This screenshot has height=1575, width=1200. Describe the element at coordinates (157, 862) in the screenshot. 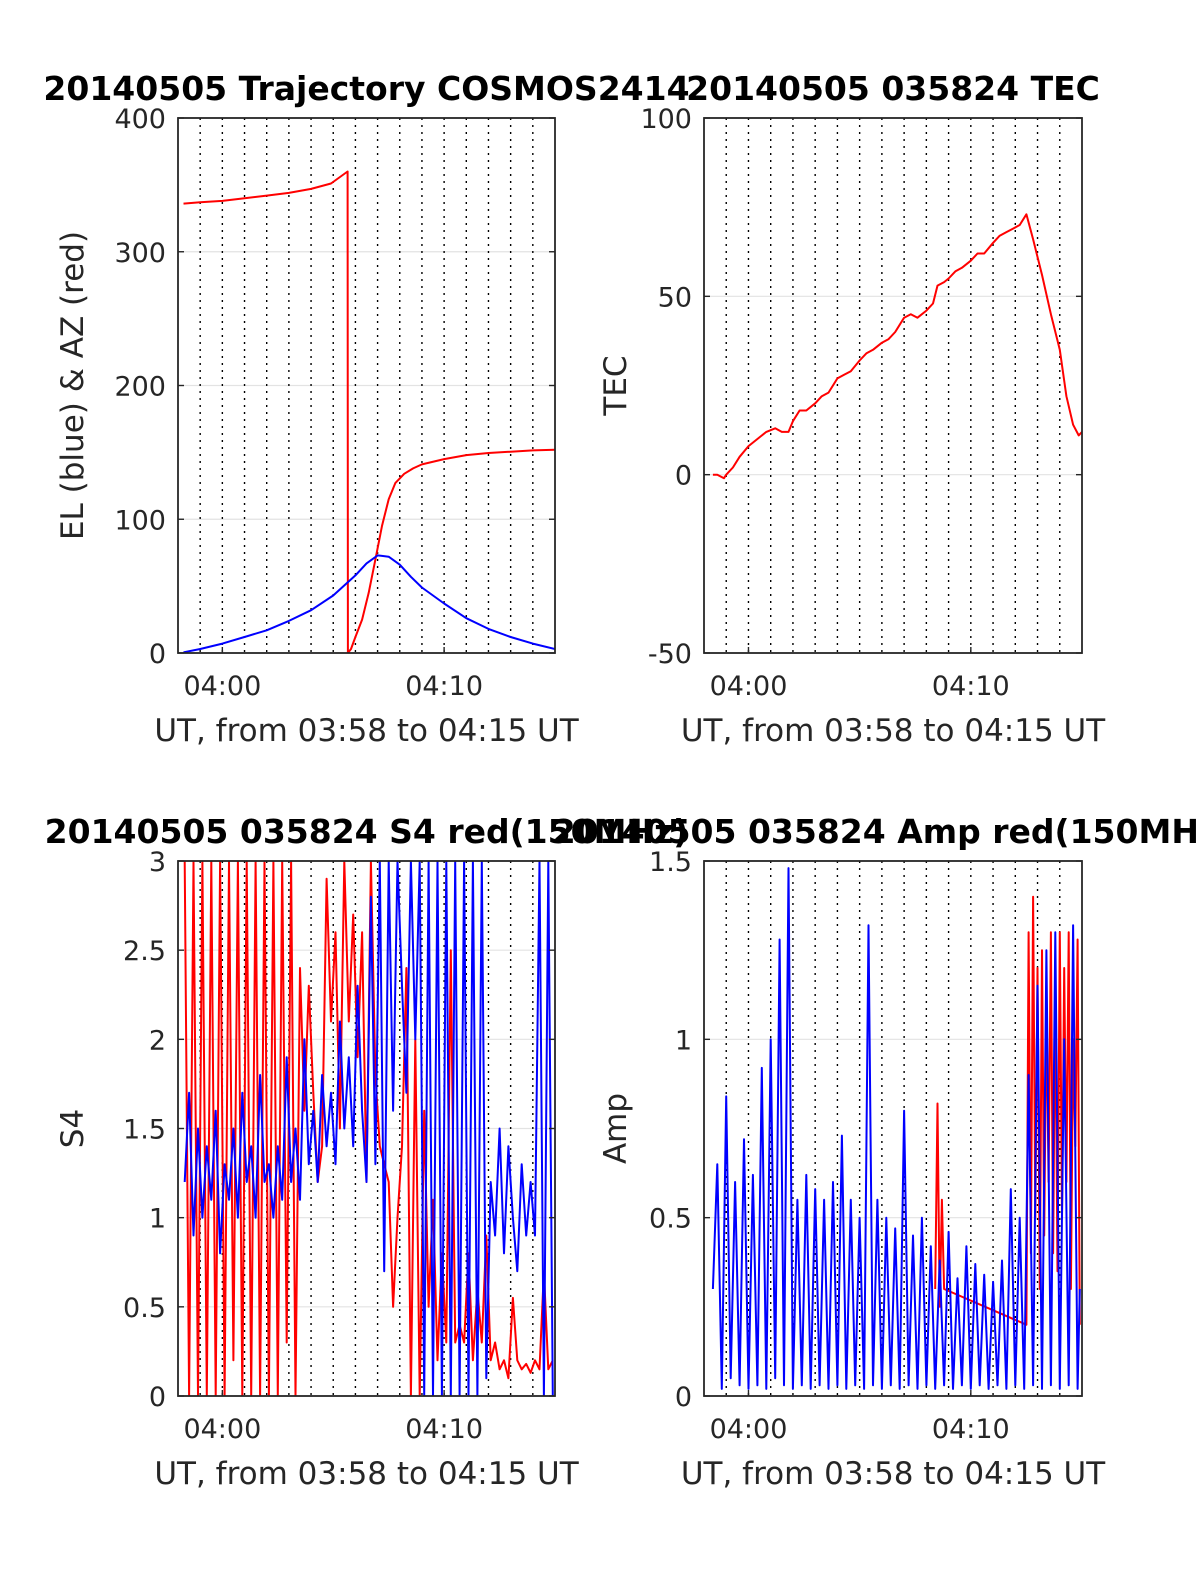

I see `y-tick-label: 3` at that location.